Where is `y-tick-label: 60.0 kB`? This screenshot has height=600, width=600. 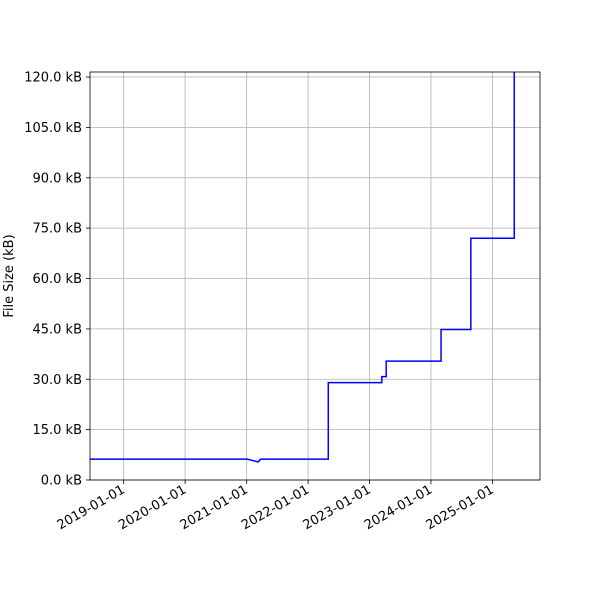 y-tick-label: 60.0 kB is located at coordinates (57, 279).